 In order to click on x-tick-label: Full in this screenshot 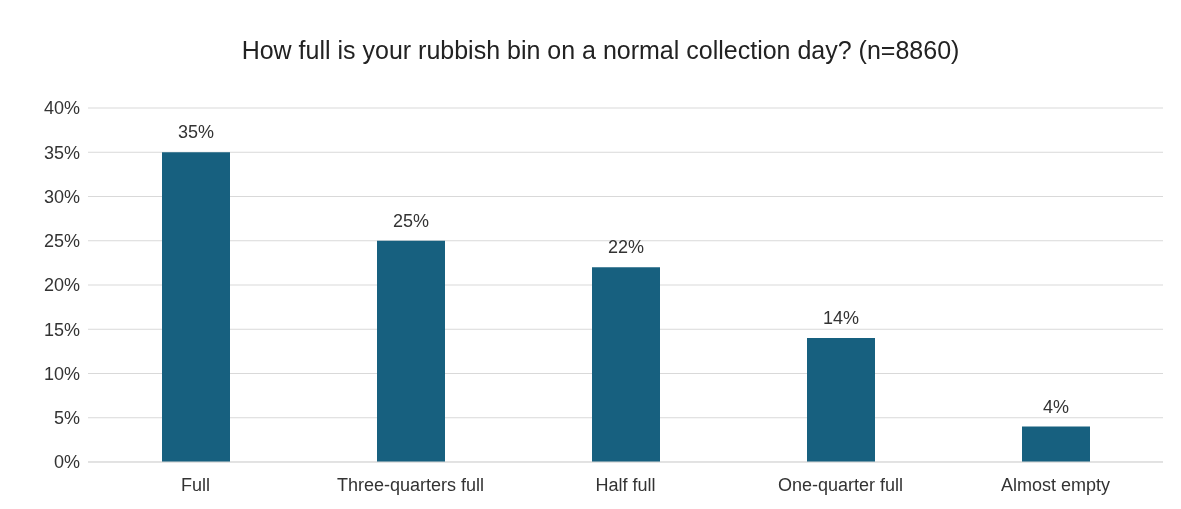, I will do `click(195, 484)`.